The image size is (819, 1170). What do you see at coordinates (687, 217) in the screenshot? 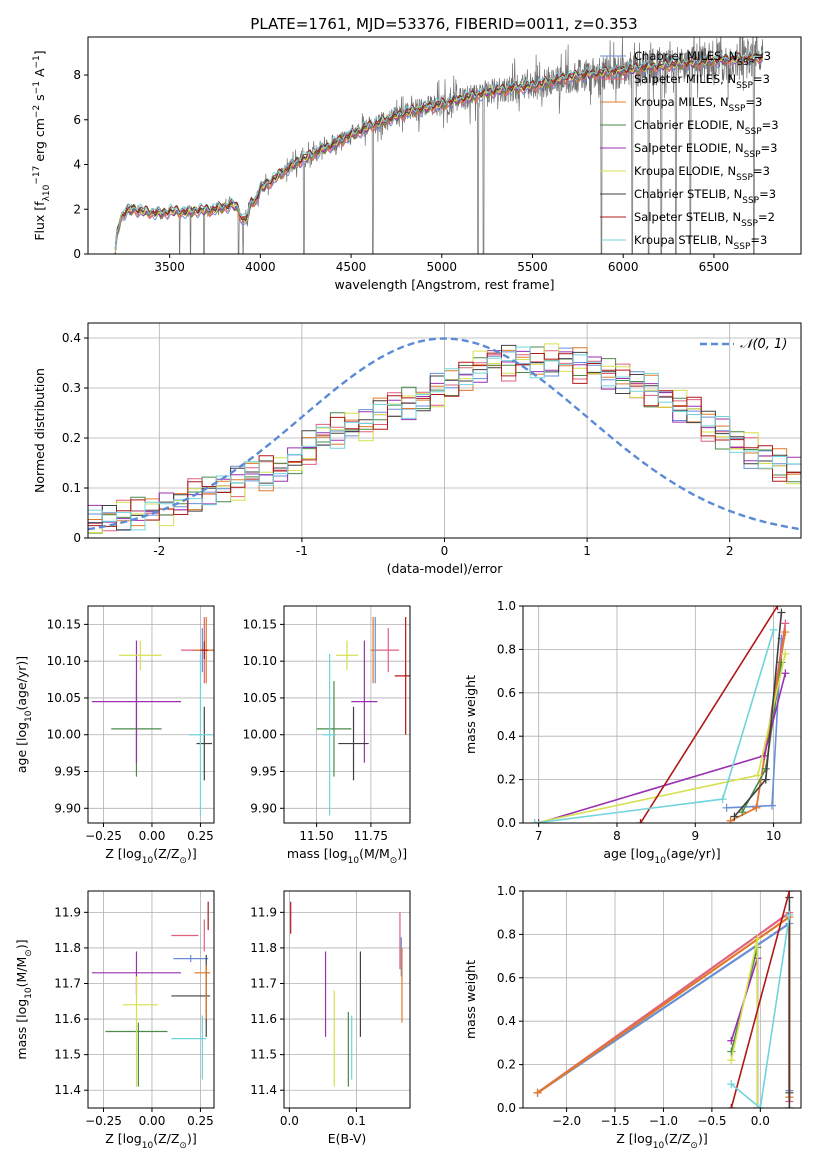
I see `legend-label-part: Salpeter STELIB, N` at bounding box center [687, 217].